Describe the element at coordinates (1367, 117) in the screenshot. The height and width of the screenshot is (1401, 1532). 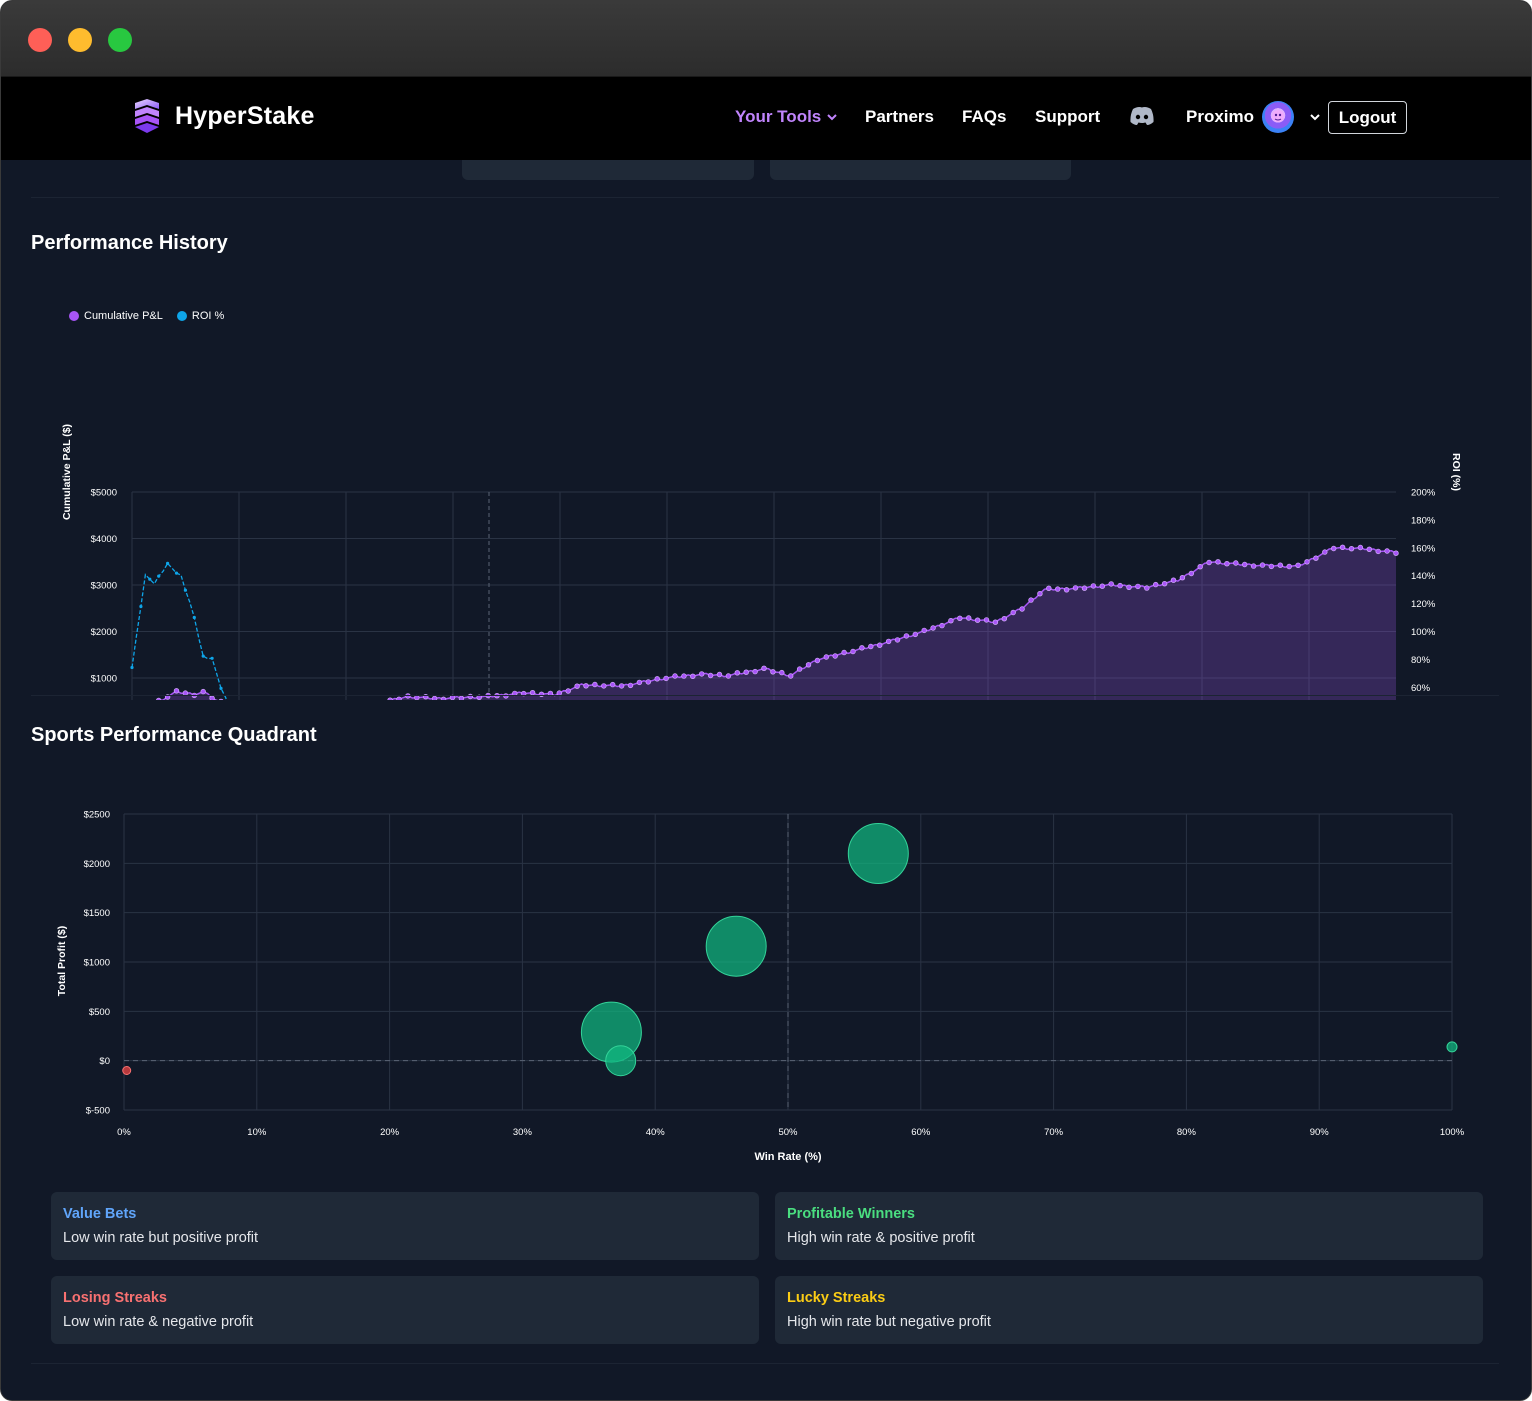
I see `logout-button: Logout` at that location.